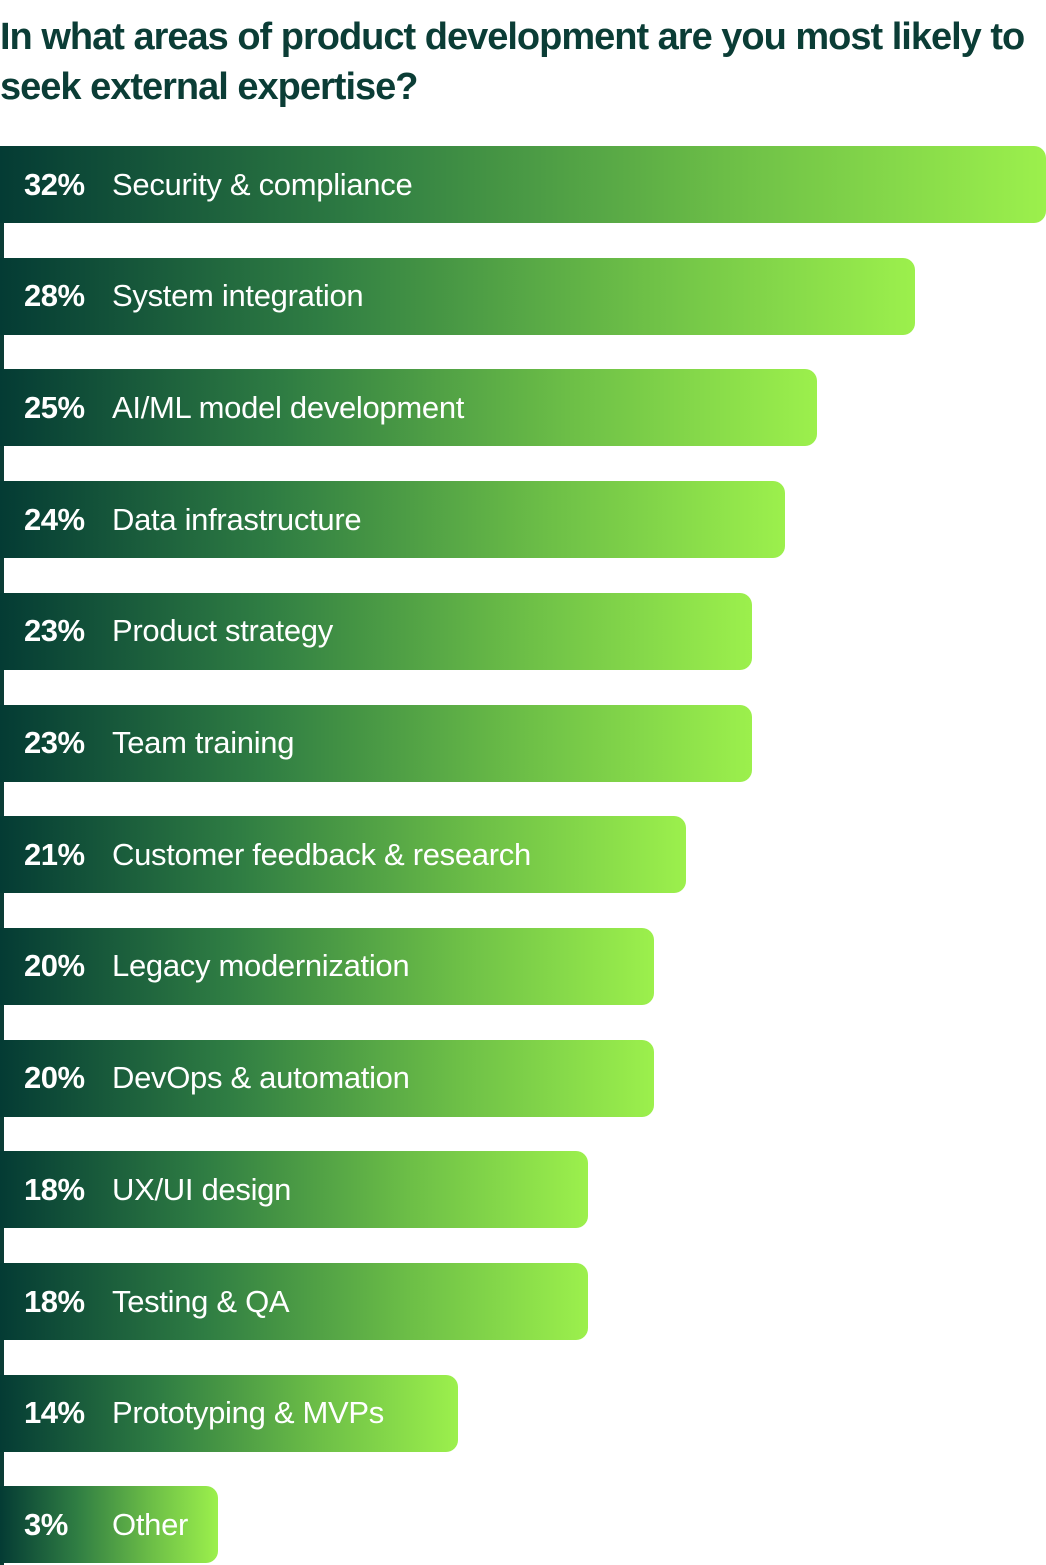 The width and height of the screenshot is (1046, 1565). Describe the element at coordinates (262, 184) in the screenshot. I see `bar-category-label: Security & compliance` at that location.